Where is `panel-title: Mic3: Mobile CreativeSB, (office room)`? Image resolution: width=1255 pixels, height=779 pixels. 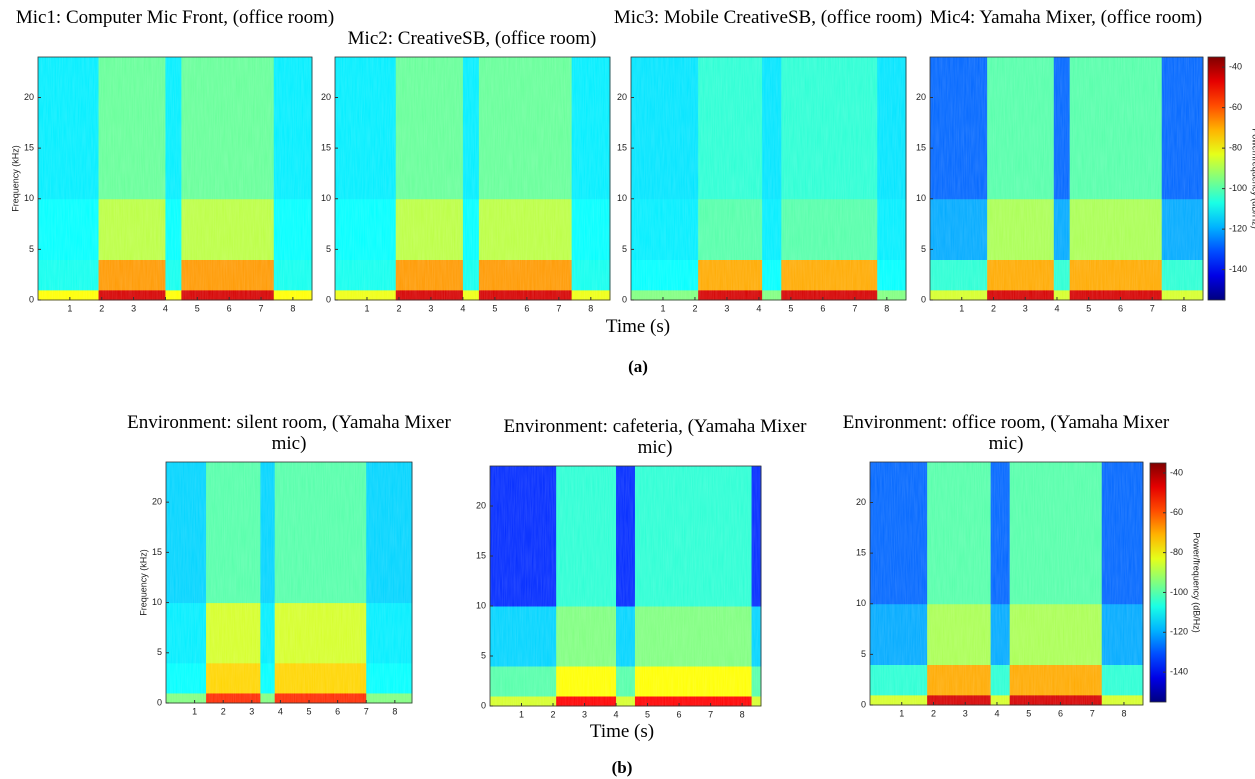
panel-title: Mic3: Mobile CreativeSB, (office room) is located at coordinates (768, 17).